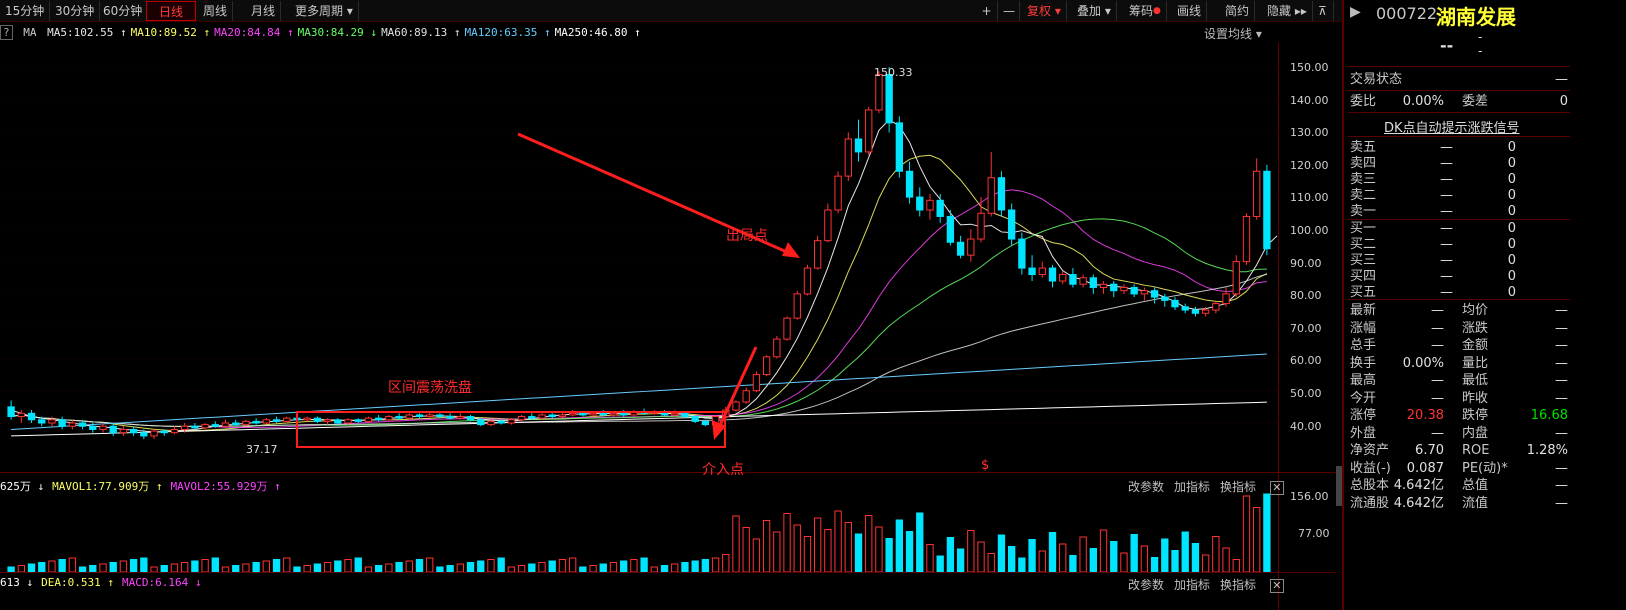 The width and height of the screenshot is (1626, 610). What do you see at coordinates (1323, 11) in the screenshot?
I see `collapse-icon: ⊼` at bounding box center [1323, 11].